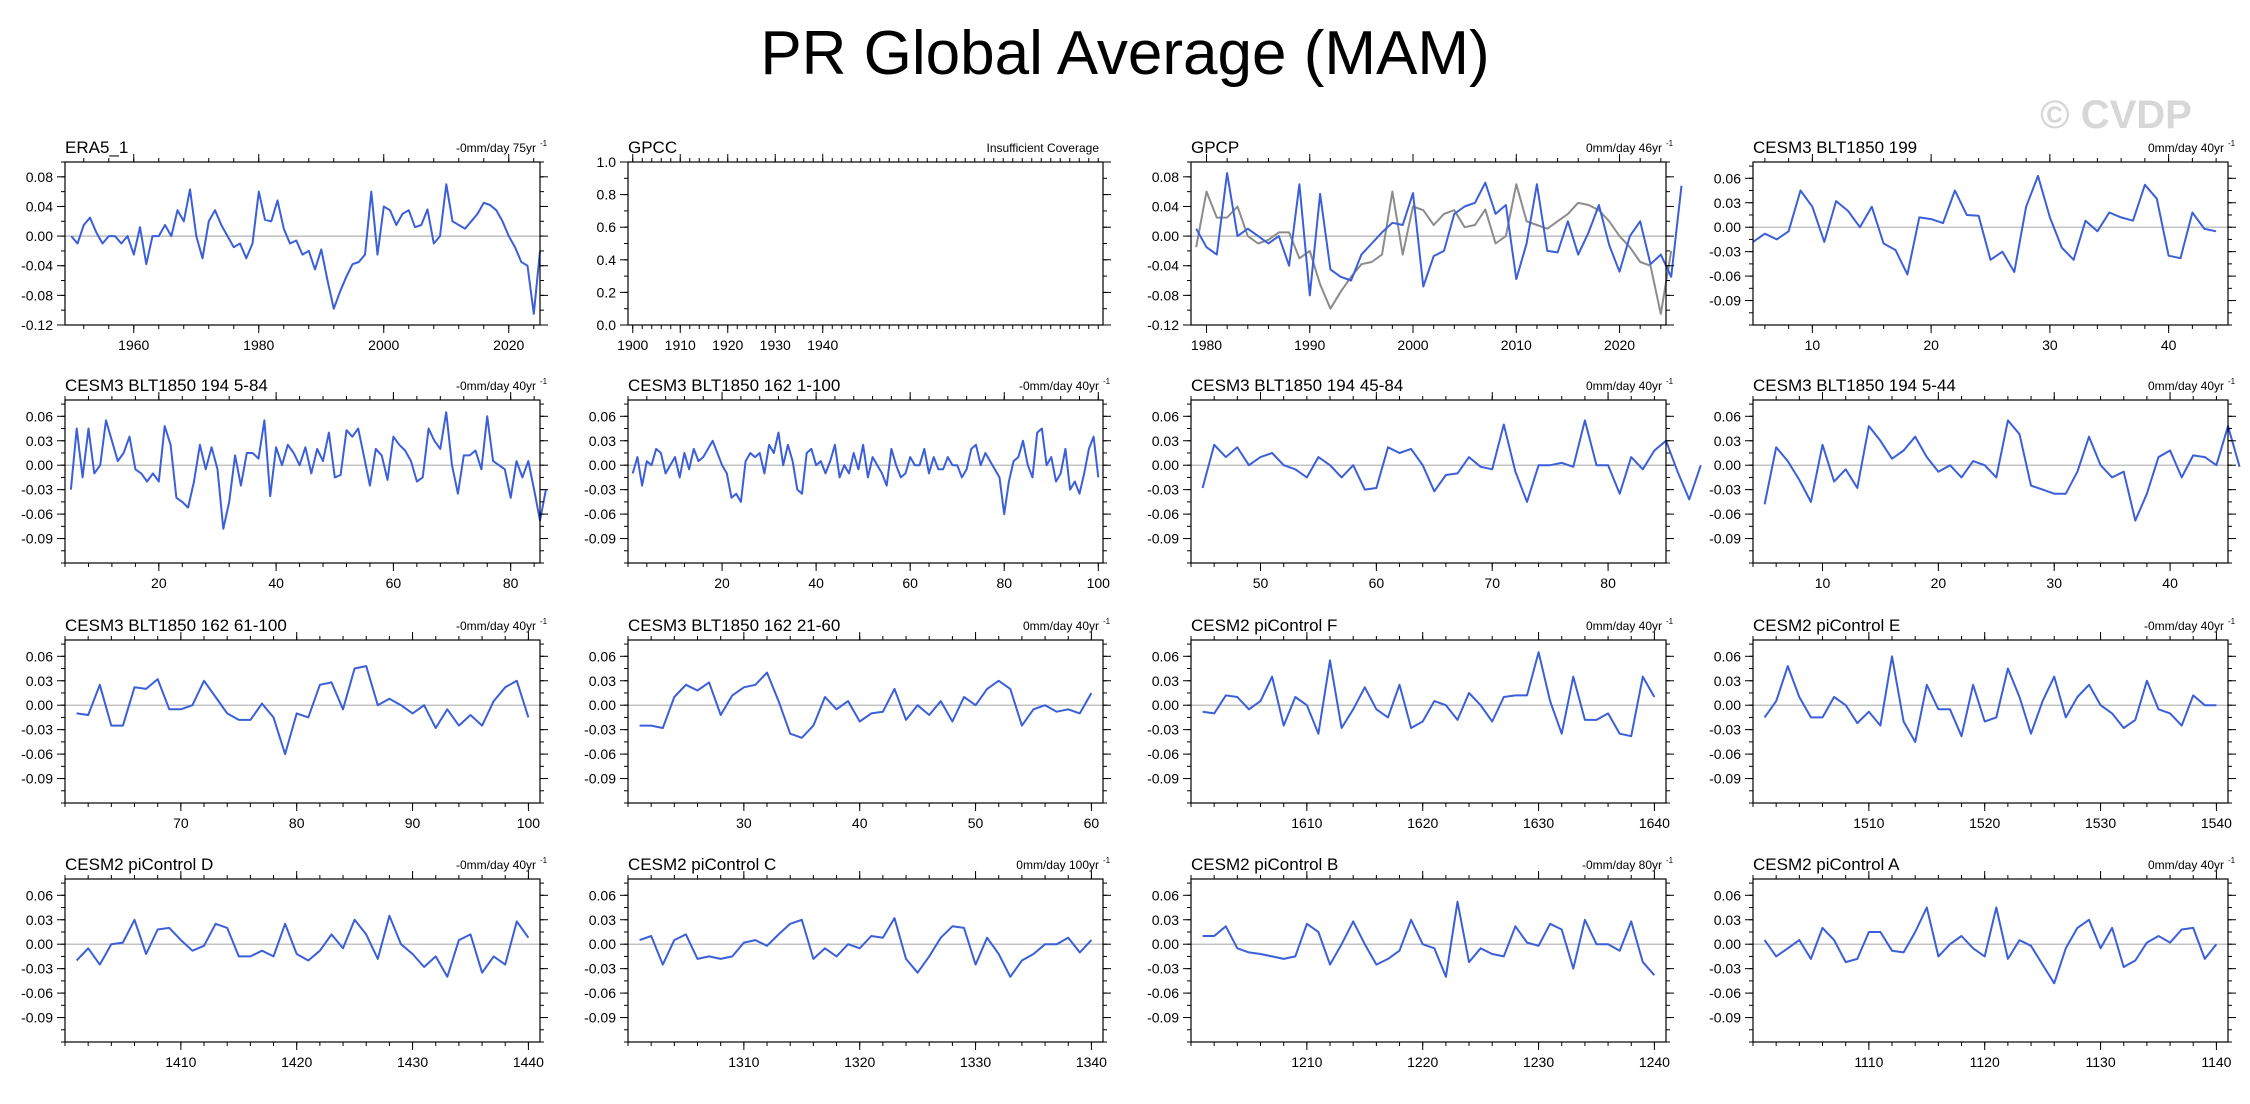 This screenshot has width=2250, height=1104. I want to click on x-tick-label: 1410, so click(180, 1062).